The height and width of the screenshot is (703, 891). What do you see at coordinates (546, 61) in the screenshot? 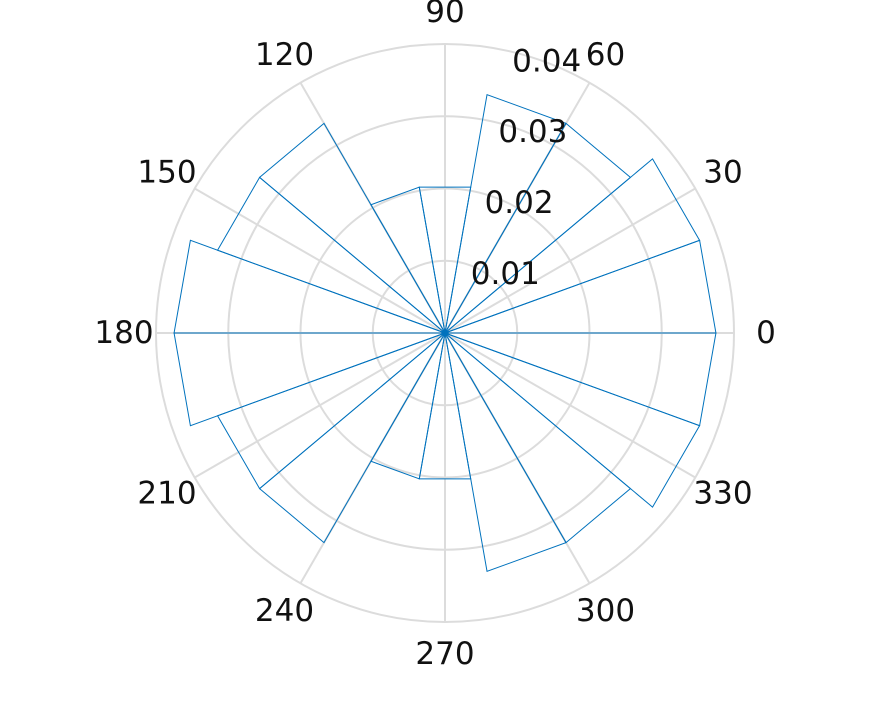
I see `radial-tick-label-4: 0.04` at bounding box center [546, 61].